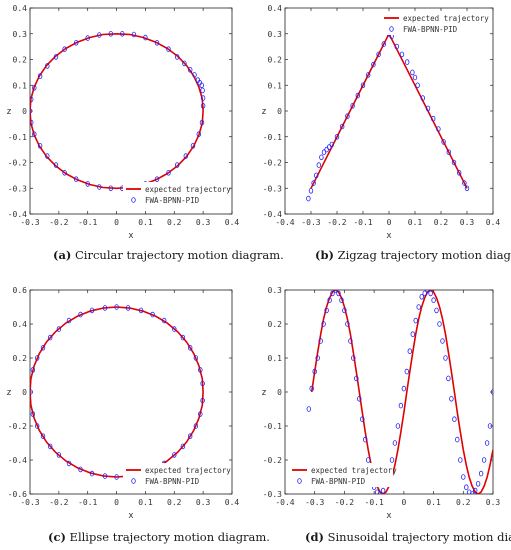 The width and height of the screenshot is (511, 550). What do you see at coordinates (272, 137) in the screenshot?
I see `y-tick-label: -0.1` at bounding box center [272, 137].